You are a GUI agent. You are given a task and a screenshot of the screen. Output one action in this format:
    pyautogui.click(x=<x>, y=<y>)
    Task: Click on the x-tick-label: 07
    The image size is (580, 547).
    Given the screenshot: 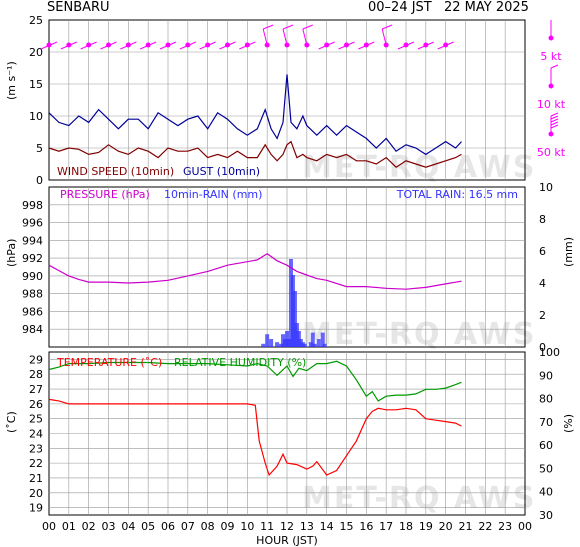 What is the action you would take?
    pyautogui.click(x=188, y=526)
    